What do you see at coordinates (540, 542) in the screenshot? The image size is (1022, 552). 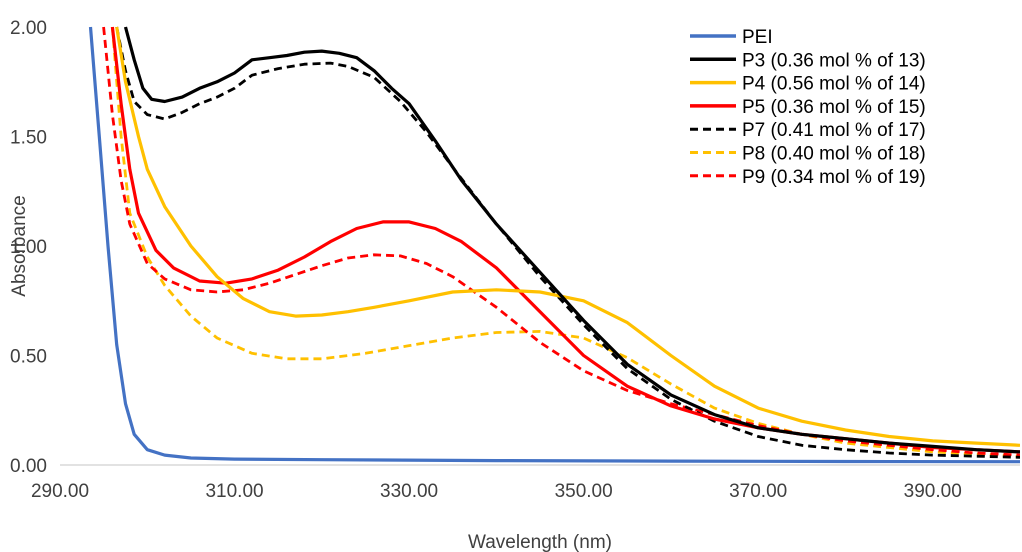 I see `x-axis-title: Wavelength (nm)` at bounding box center [540, 542].